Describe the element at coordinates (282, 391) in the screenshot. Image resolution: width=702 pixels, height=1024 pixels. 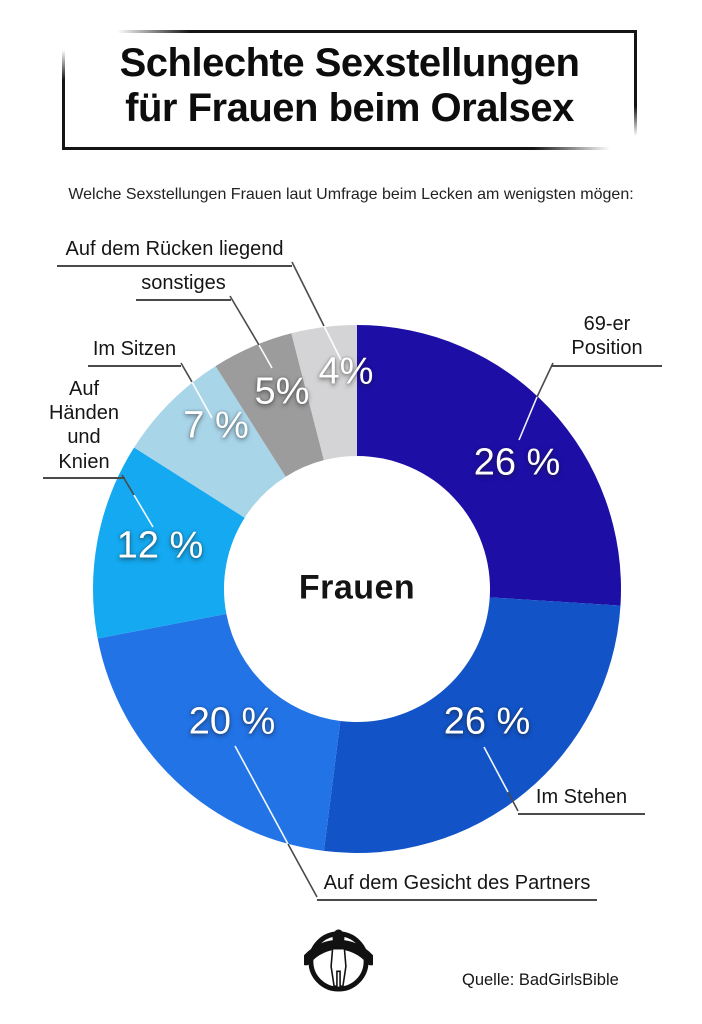
I see `value-label-sonstiges: 5%` at that location.